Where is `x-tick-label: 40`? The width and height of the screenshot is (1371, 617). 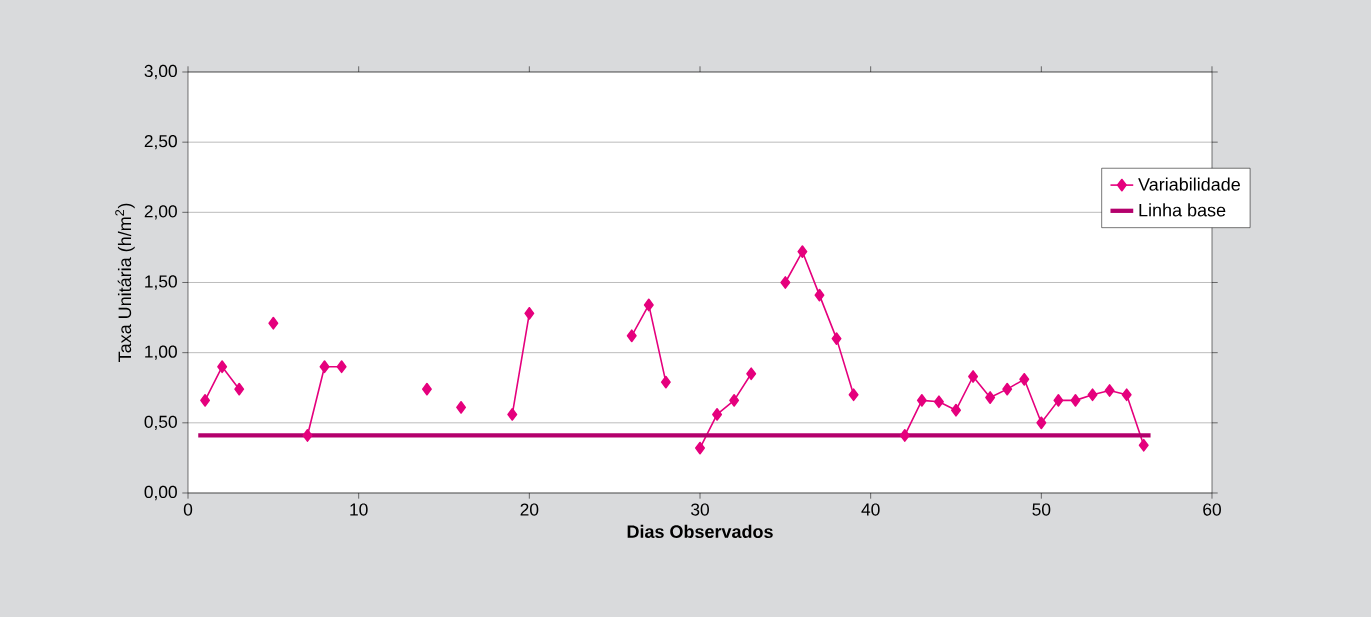
x-tick-label: 40 is located at coordinates (870, 509).